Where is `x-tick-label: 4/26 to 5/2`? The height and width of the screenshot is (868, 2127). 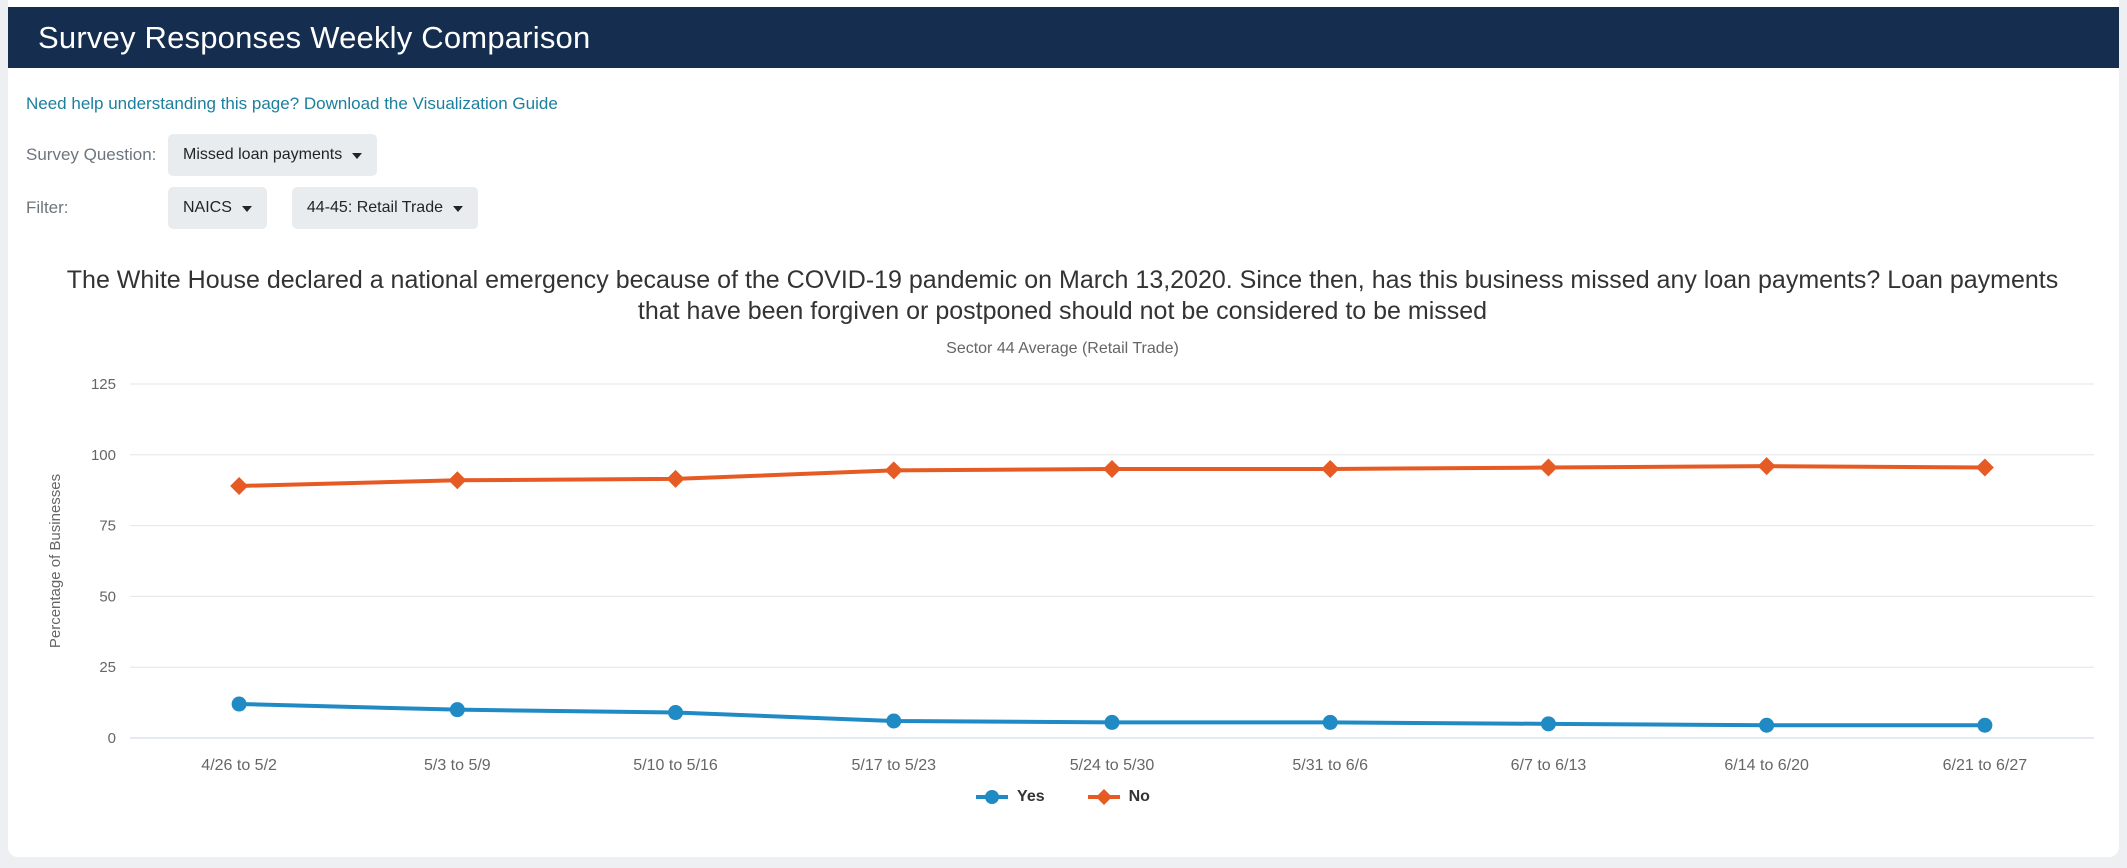 x-tick-label: 4/26 to 5/2 is located at coordinates (239, 765).